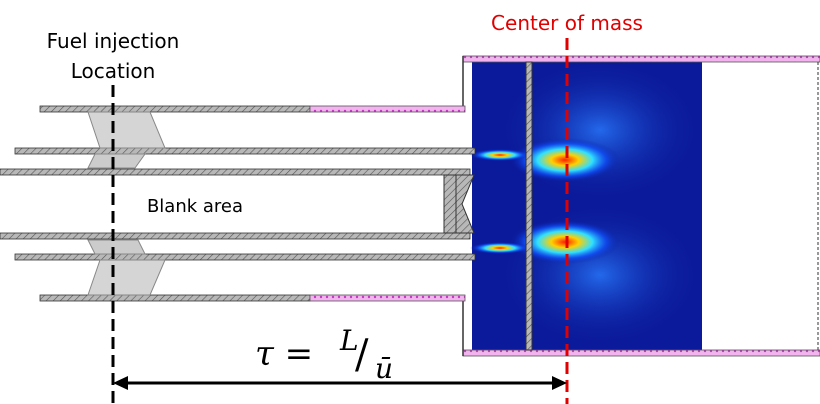 Image resolution: width=820 pixels, height=404 pixels. What do you see at coordinates (567, 23) in the screenshot?
I see `label: Center of mass` at bounding box center [567, 23].